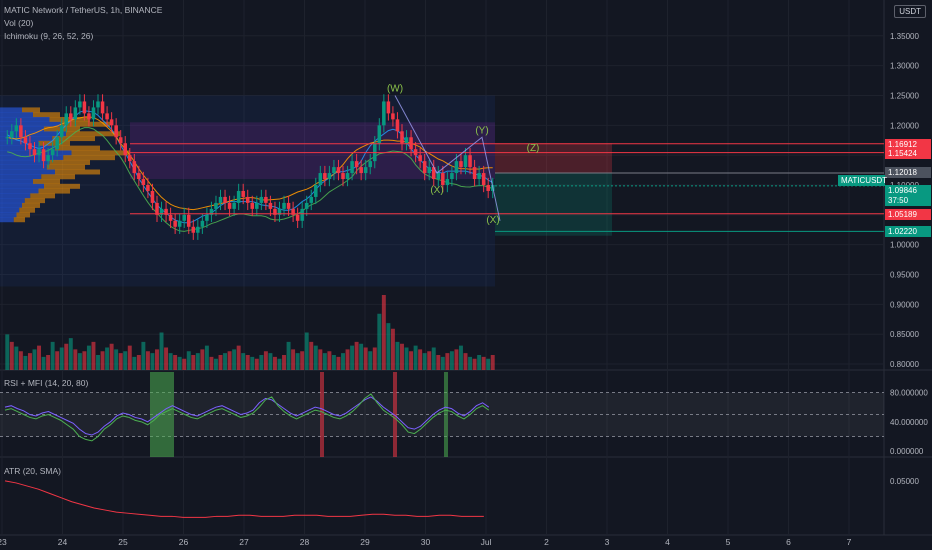  Describe the element at coordinates (904, 245) in the screenshot. I see `price-tick-label: 1.00000` at that location.